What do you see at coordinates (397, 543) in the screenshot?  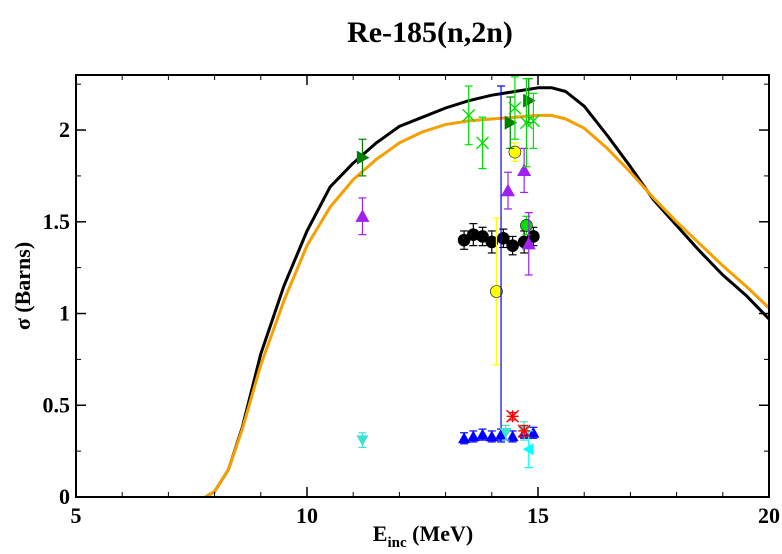 I see `x-axis-label-sub: inc` at bounding box center [397, 543].